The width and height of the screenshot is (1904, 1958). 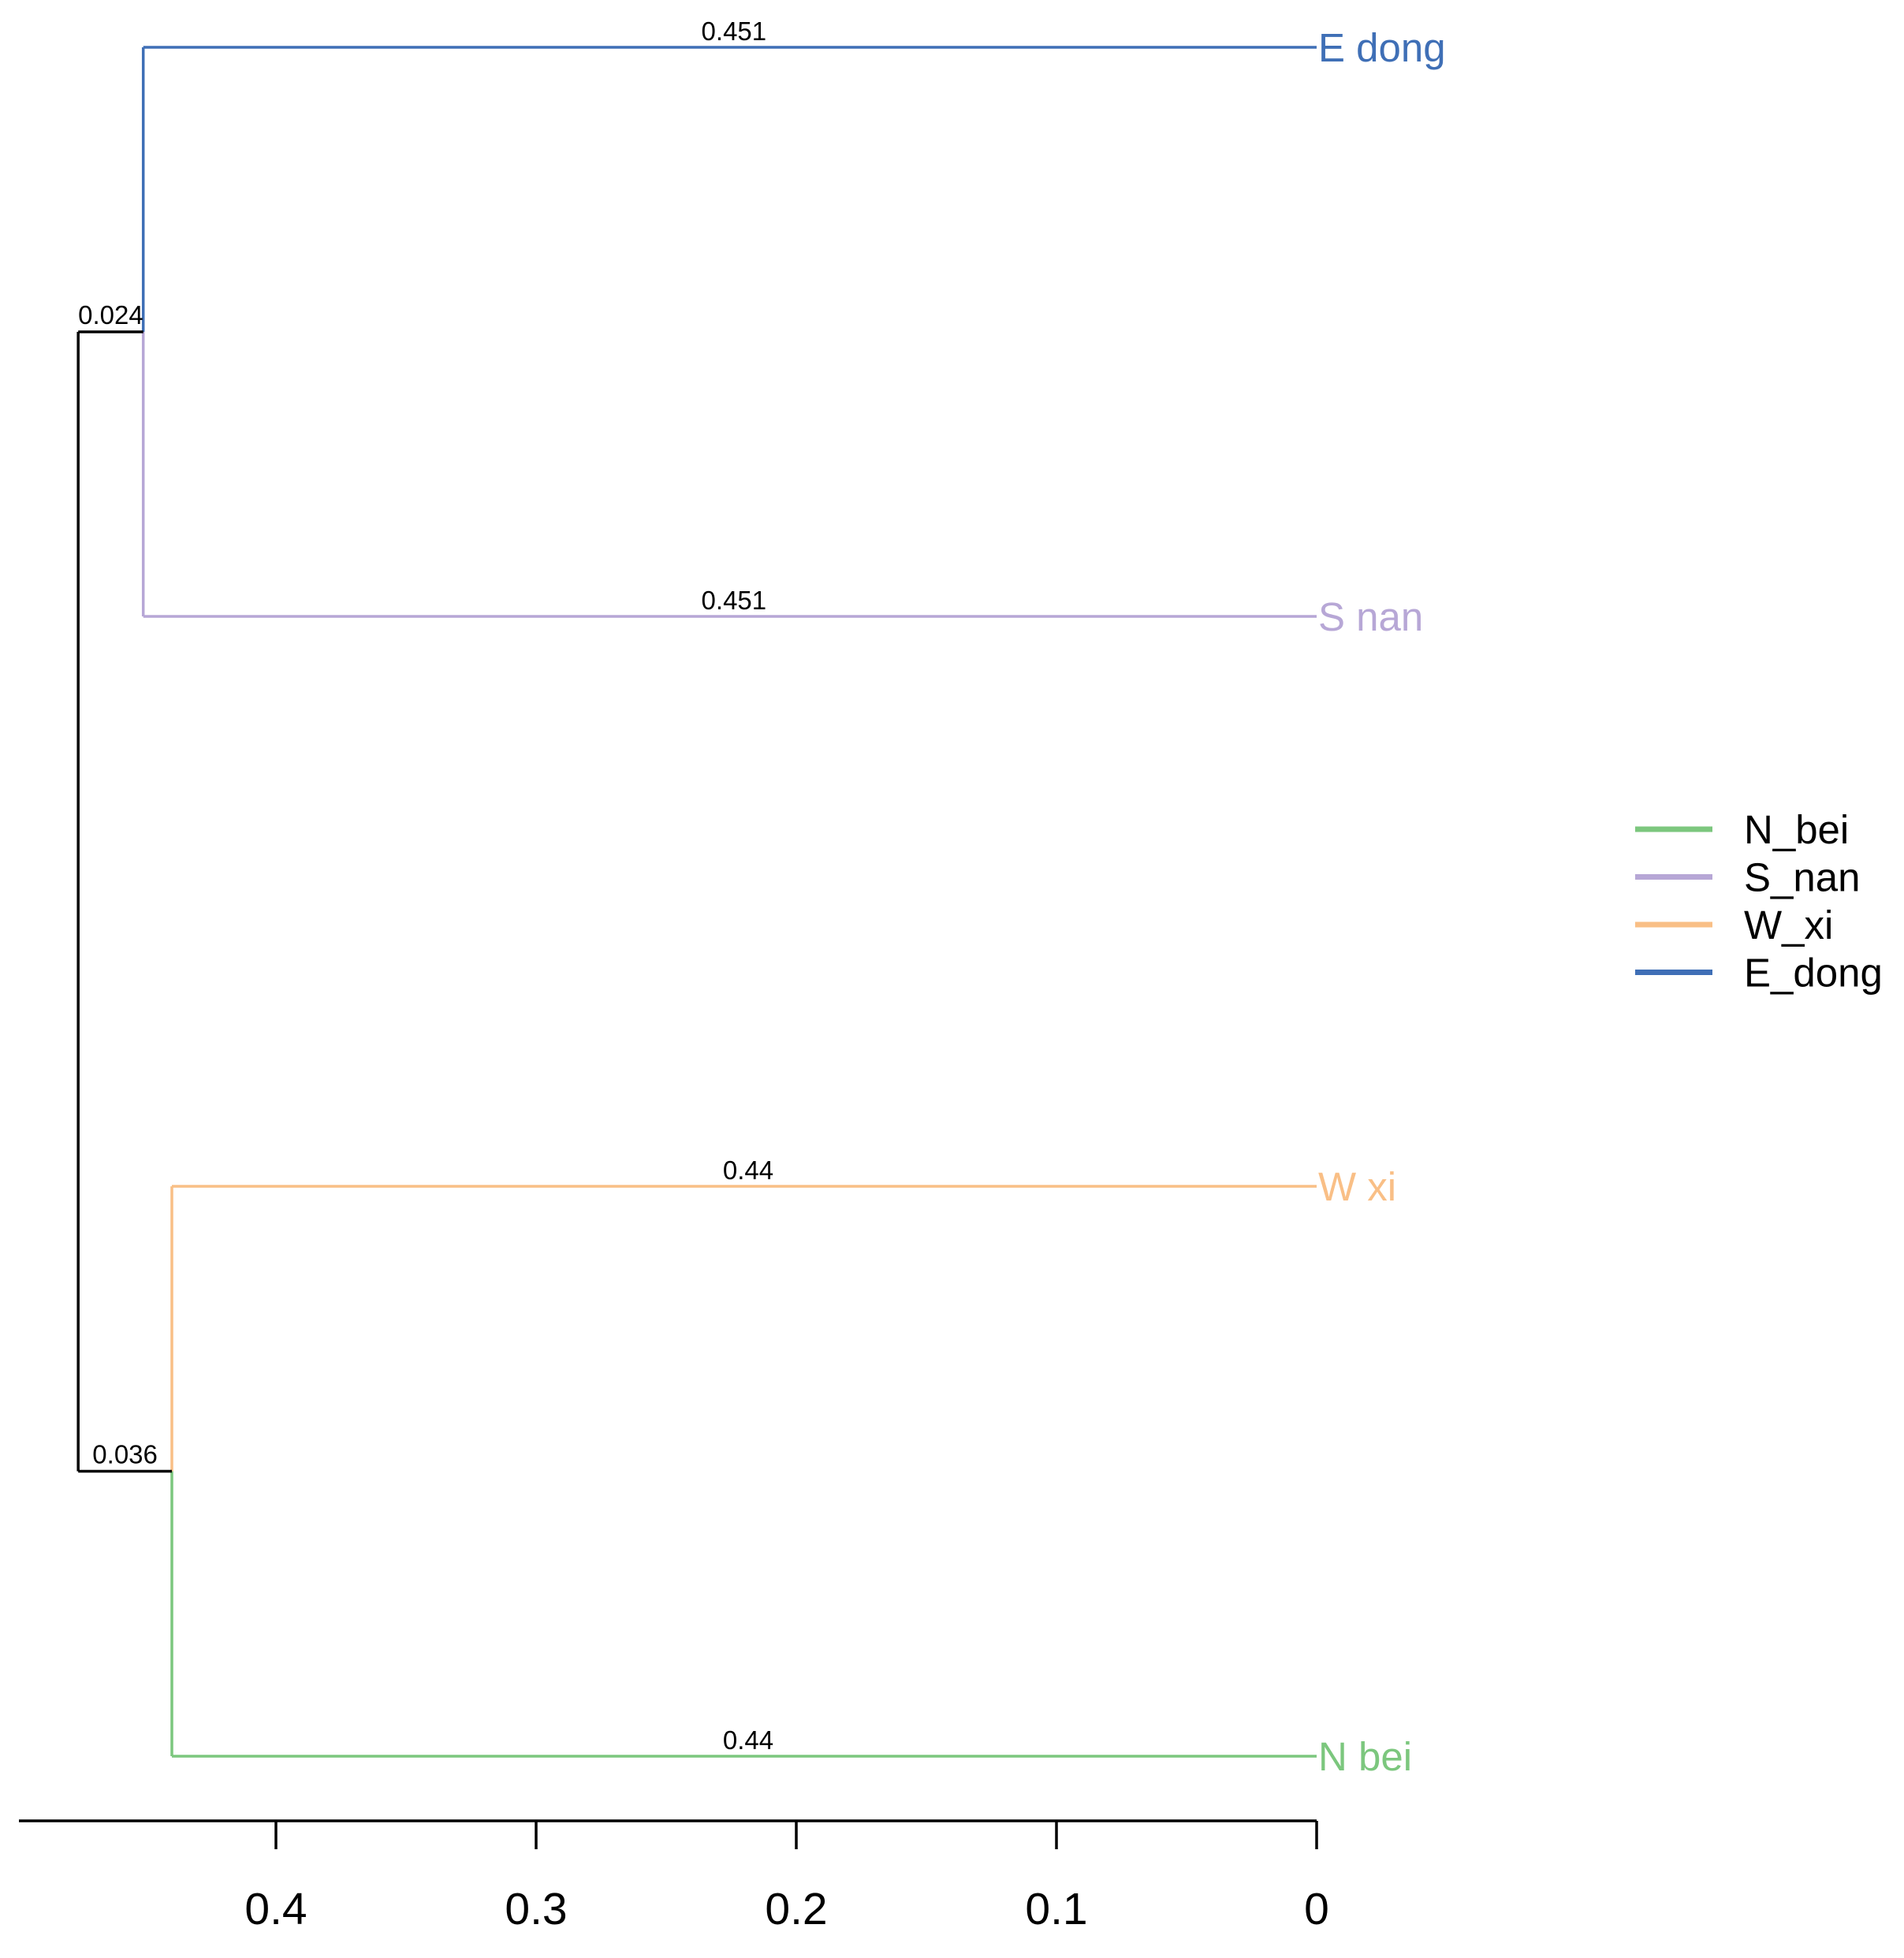 What do you see at coordinates (536, 1909) in the screenshot?
I see `axis-tick-label: 0.3` at bounding box center [536, 1909].